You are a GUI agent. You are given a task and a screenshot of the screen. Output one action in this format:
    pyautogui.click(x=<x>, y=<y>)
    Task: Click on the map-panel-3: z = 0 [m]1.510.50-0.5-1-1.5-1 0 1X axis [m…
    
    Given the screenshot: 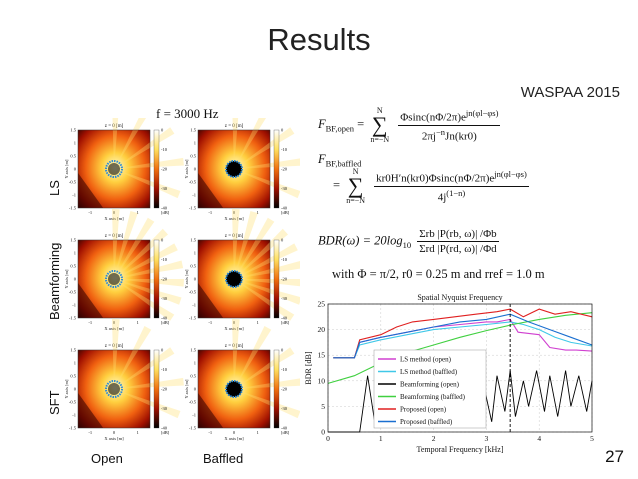 What is the action you would take?
    pyautogui.click(x=124, y=270)
    